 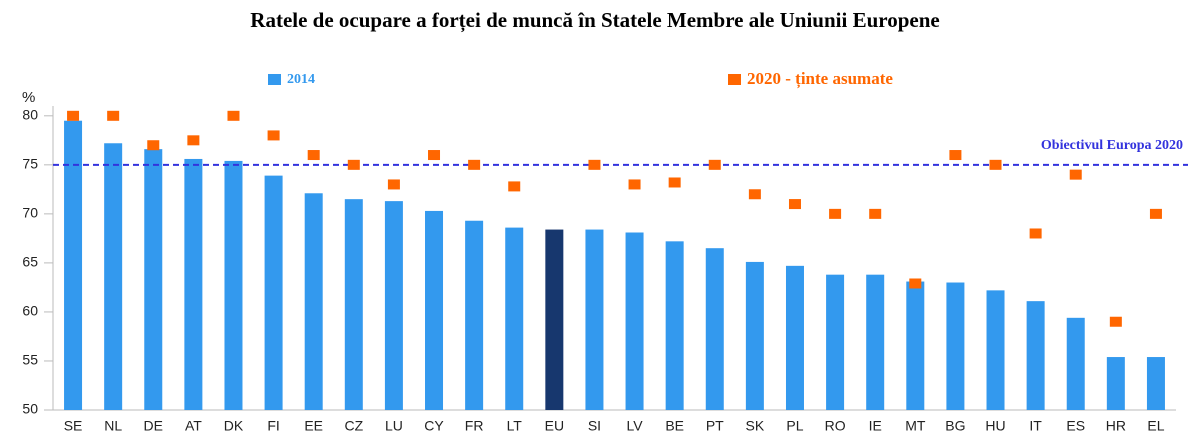 What do you see at coordinates (955, 426) in the screenshot?
I see `x-tick-label: BG` at bounding box center [955, 426].